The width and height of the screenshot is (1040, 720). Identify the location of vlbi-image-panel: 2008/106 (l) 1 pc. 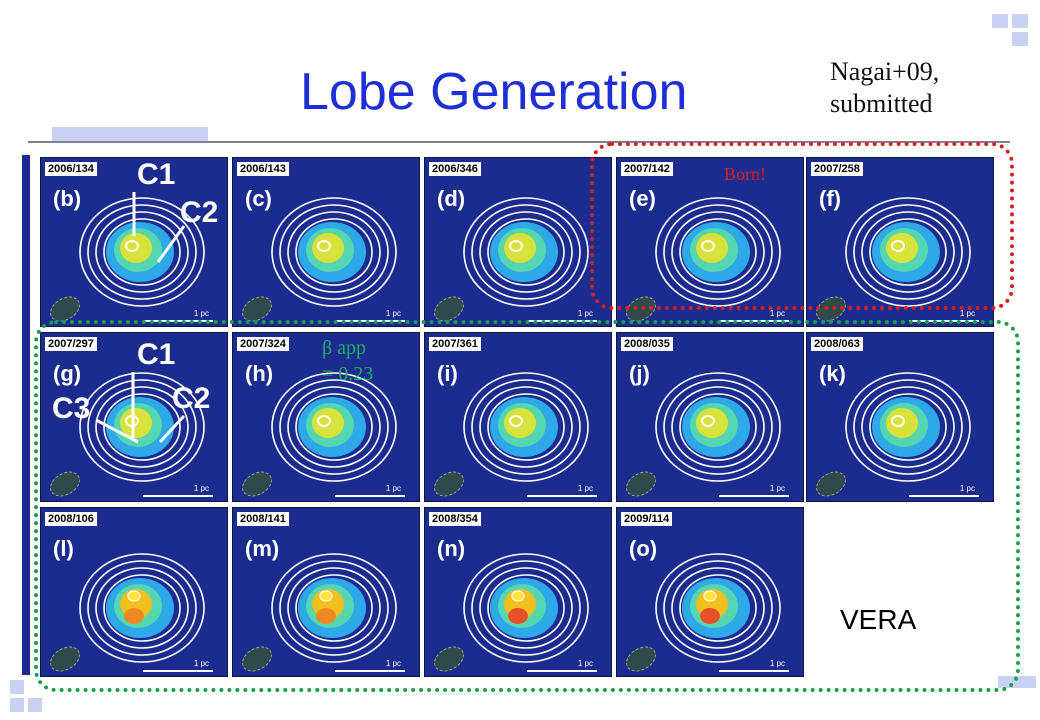
(134, 592).